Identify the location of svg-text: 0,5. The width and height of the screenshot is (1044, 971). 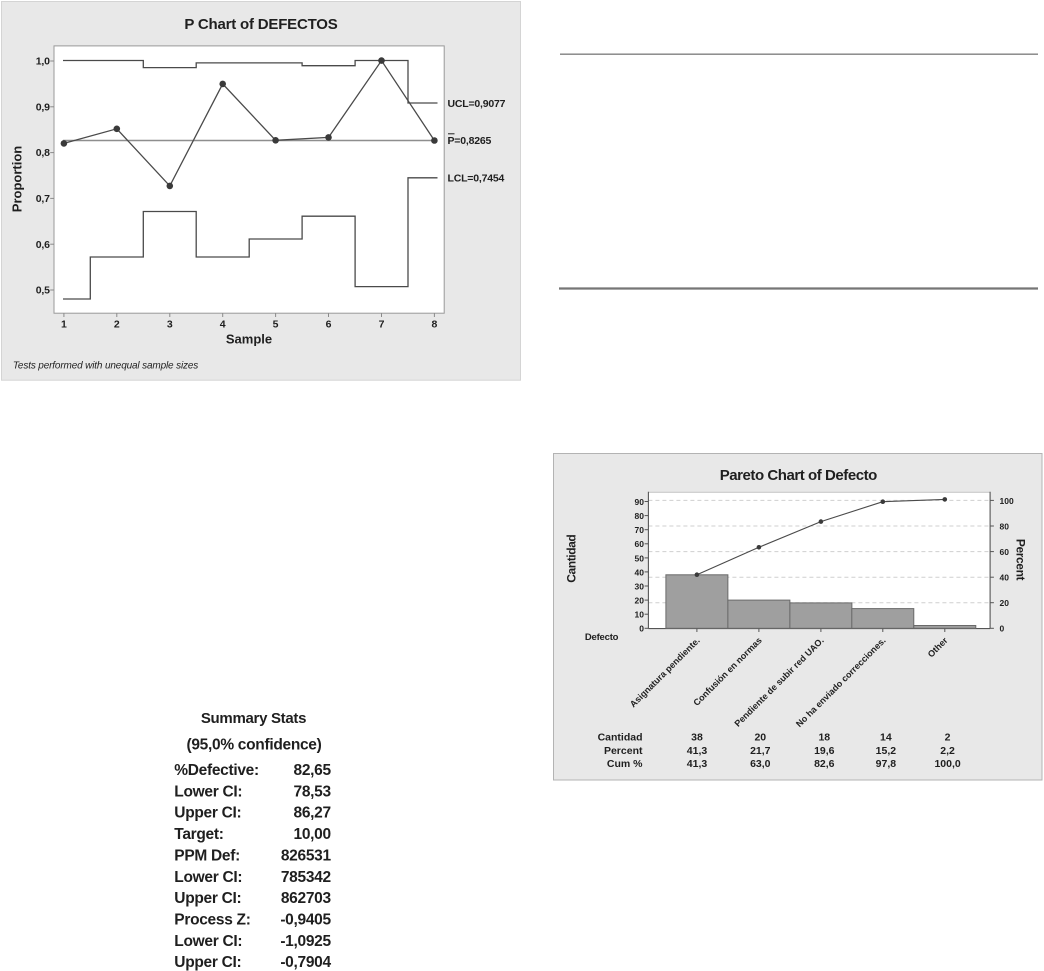
(43, 291).